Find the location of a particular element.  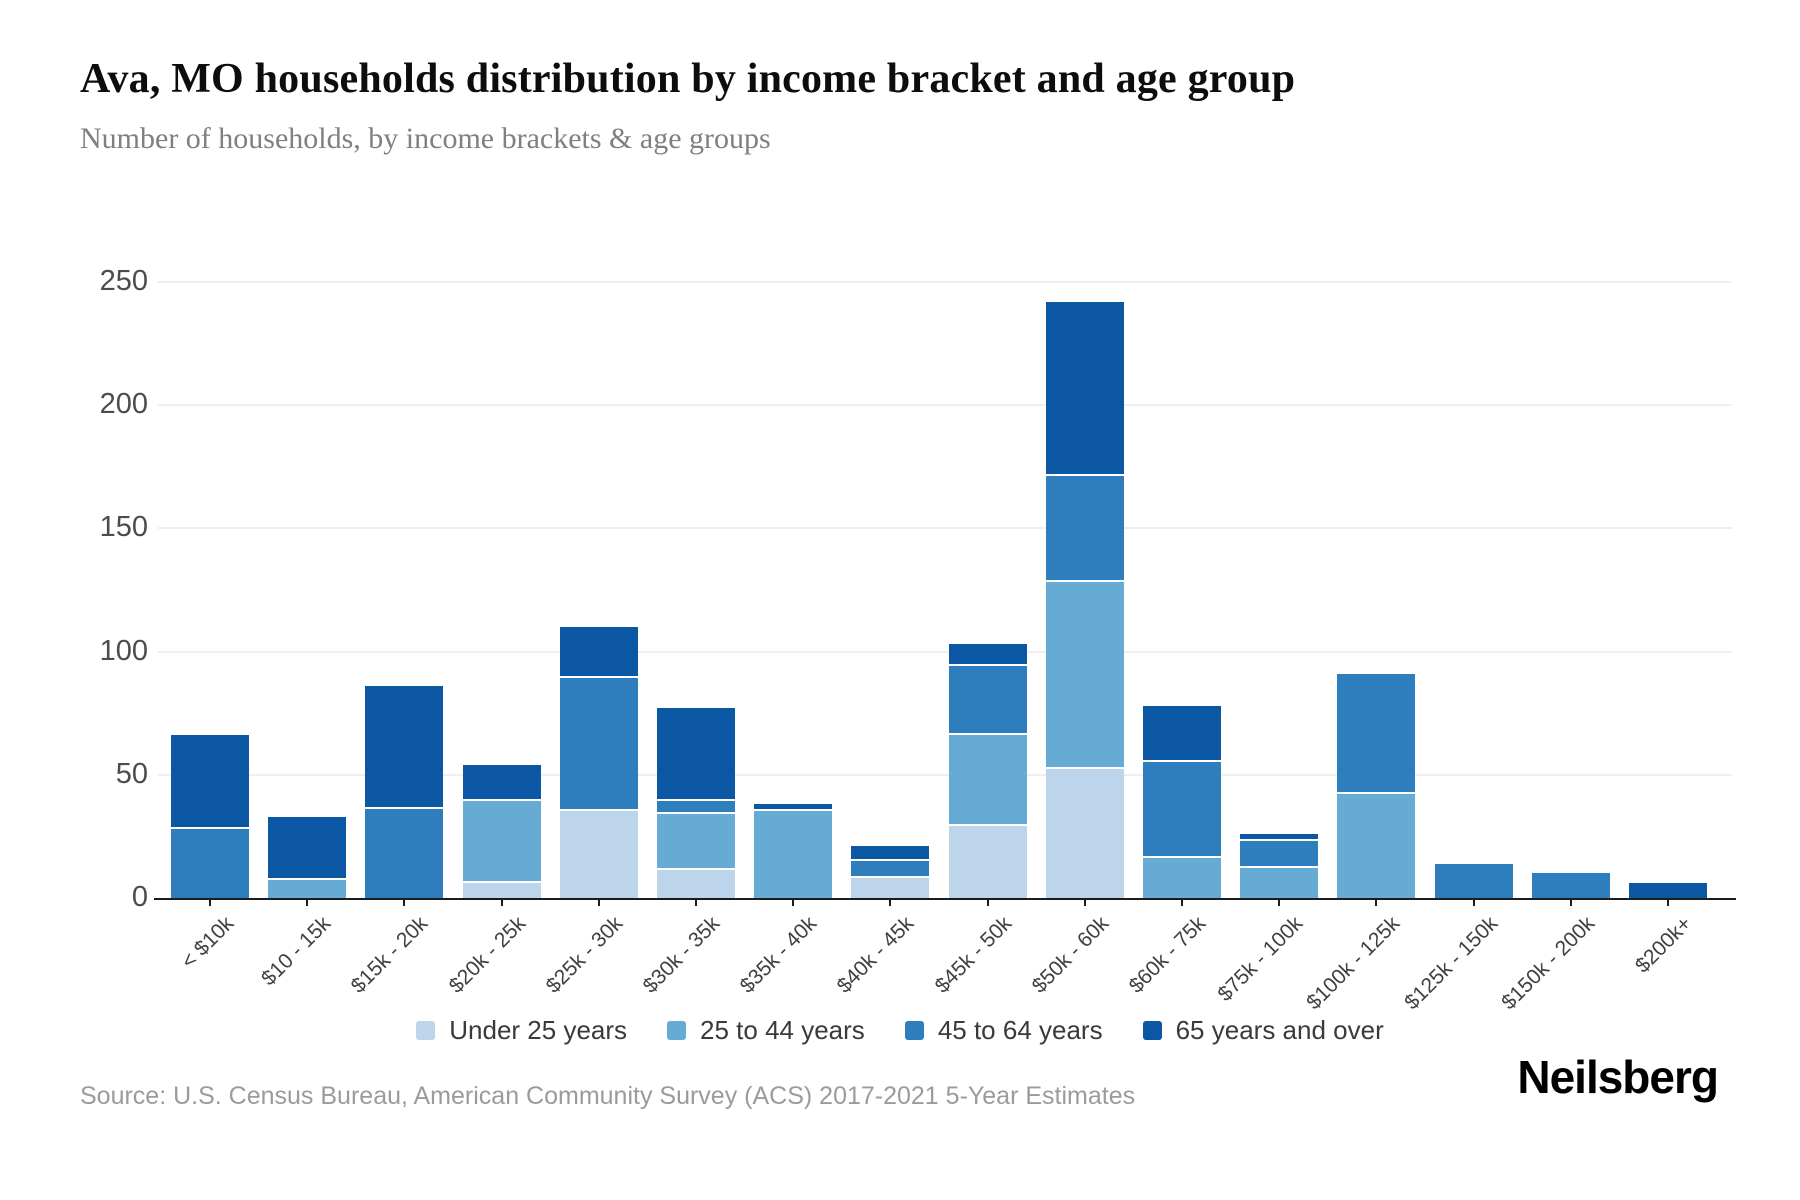

neilsberg-logo: Neilsberg is located at coordinates (1618, 1077).